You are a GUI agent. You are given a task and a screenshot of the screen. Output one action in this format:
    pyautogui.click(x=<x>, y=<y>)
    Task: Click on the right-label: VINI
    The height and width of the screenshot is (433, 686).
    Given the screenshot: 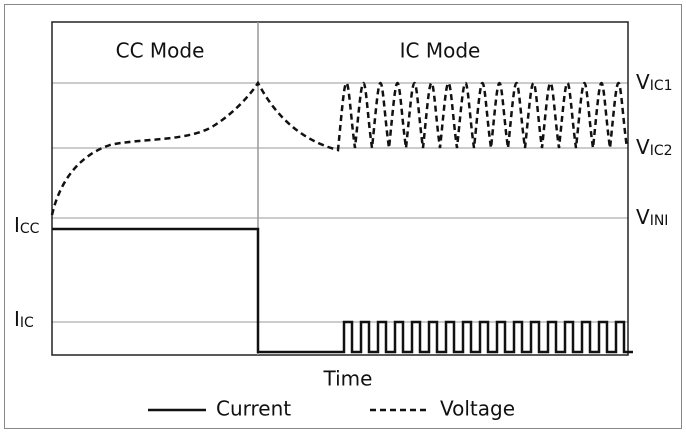 What is the action you would take?
    pyautogui.click(x=652, y=217)
    